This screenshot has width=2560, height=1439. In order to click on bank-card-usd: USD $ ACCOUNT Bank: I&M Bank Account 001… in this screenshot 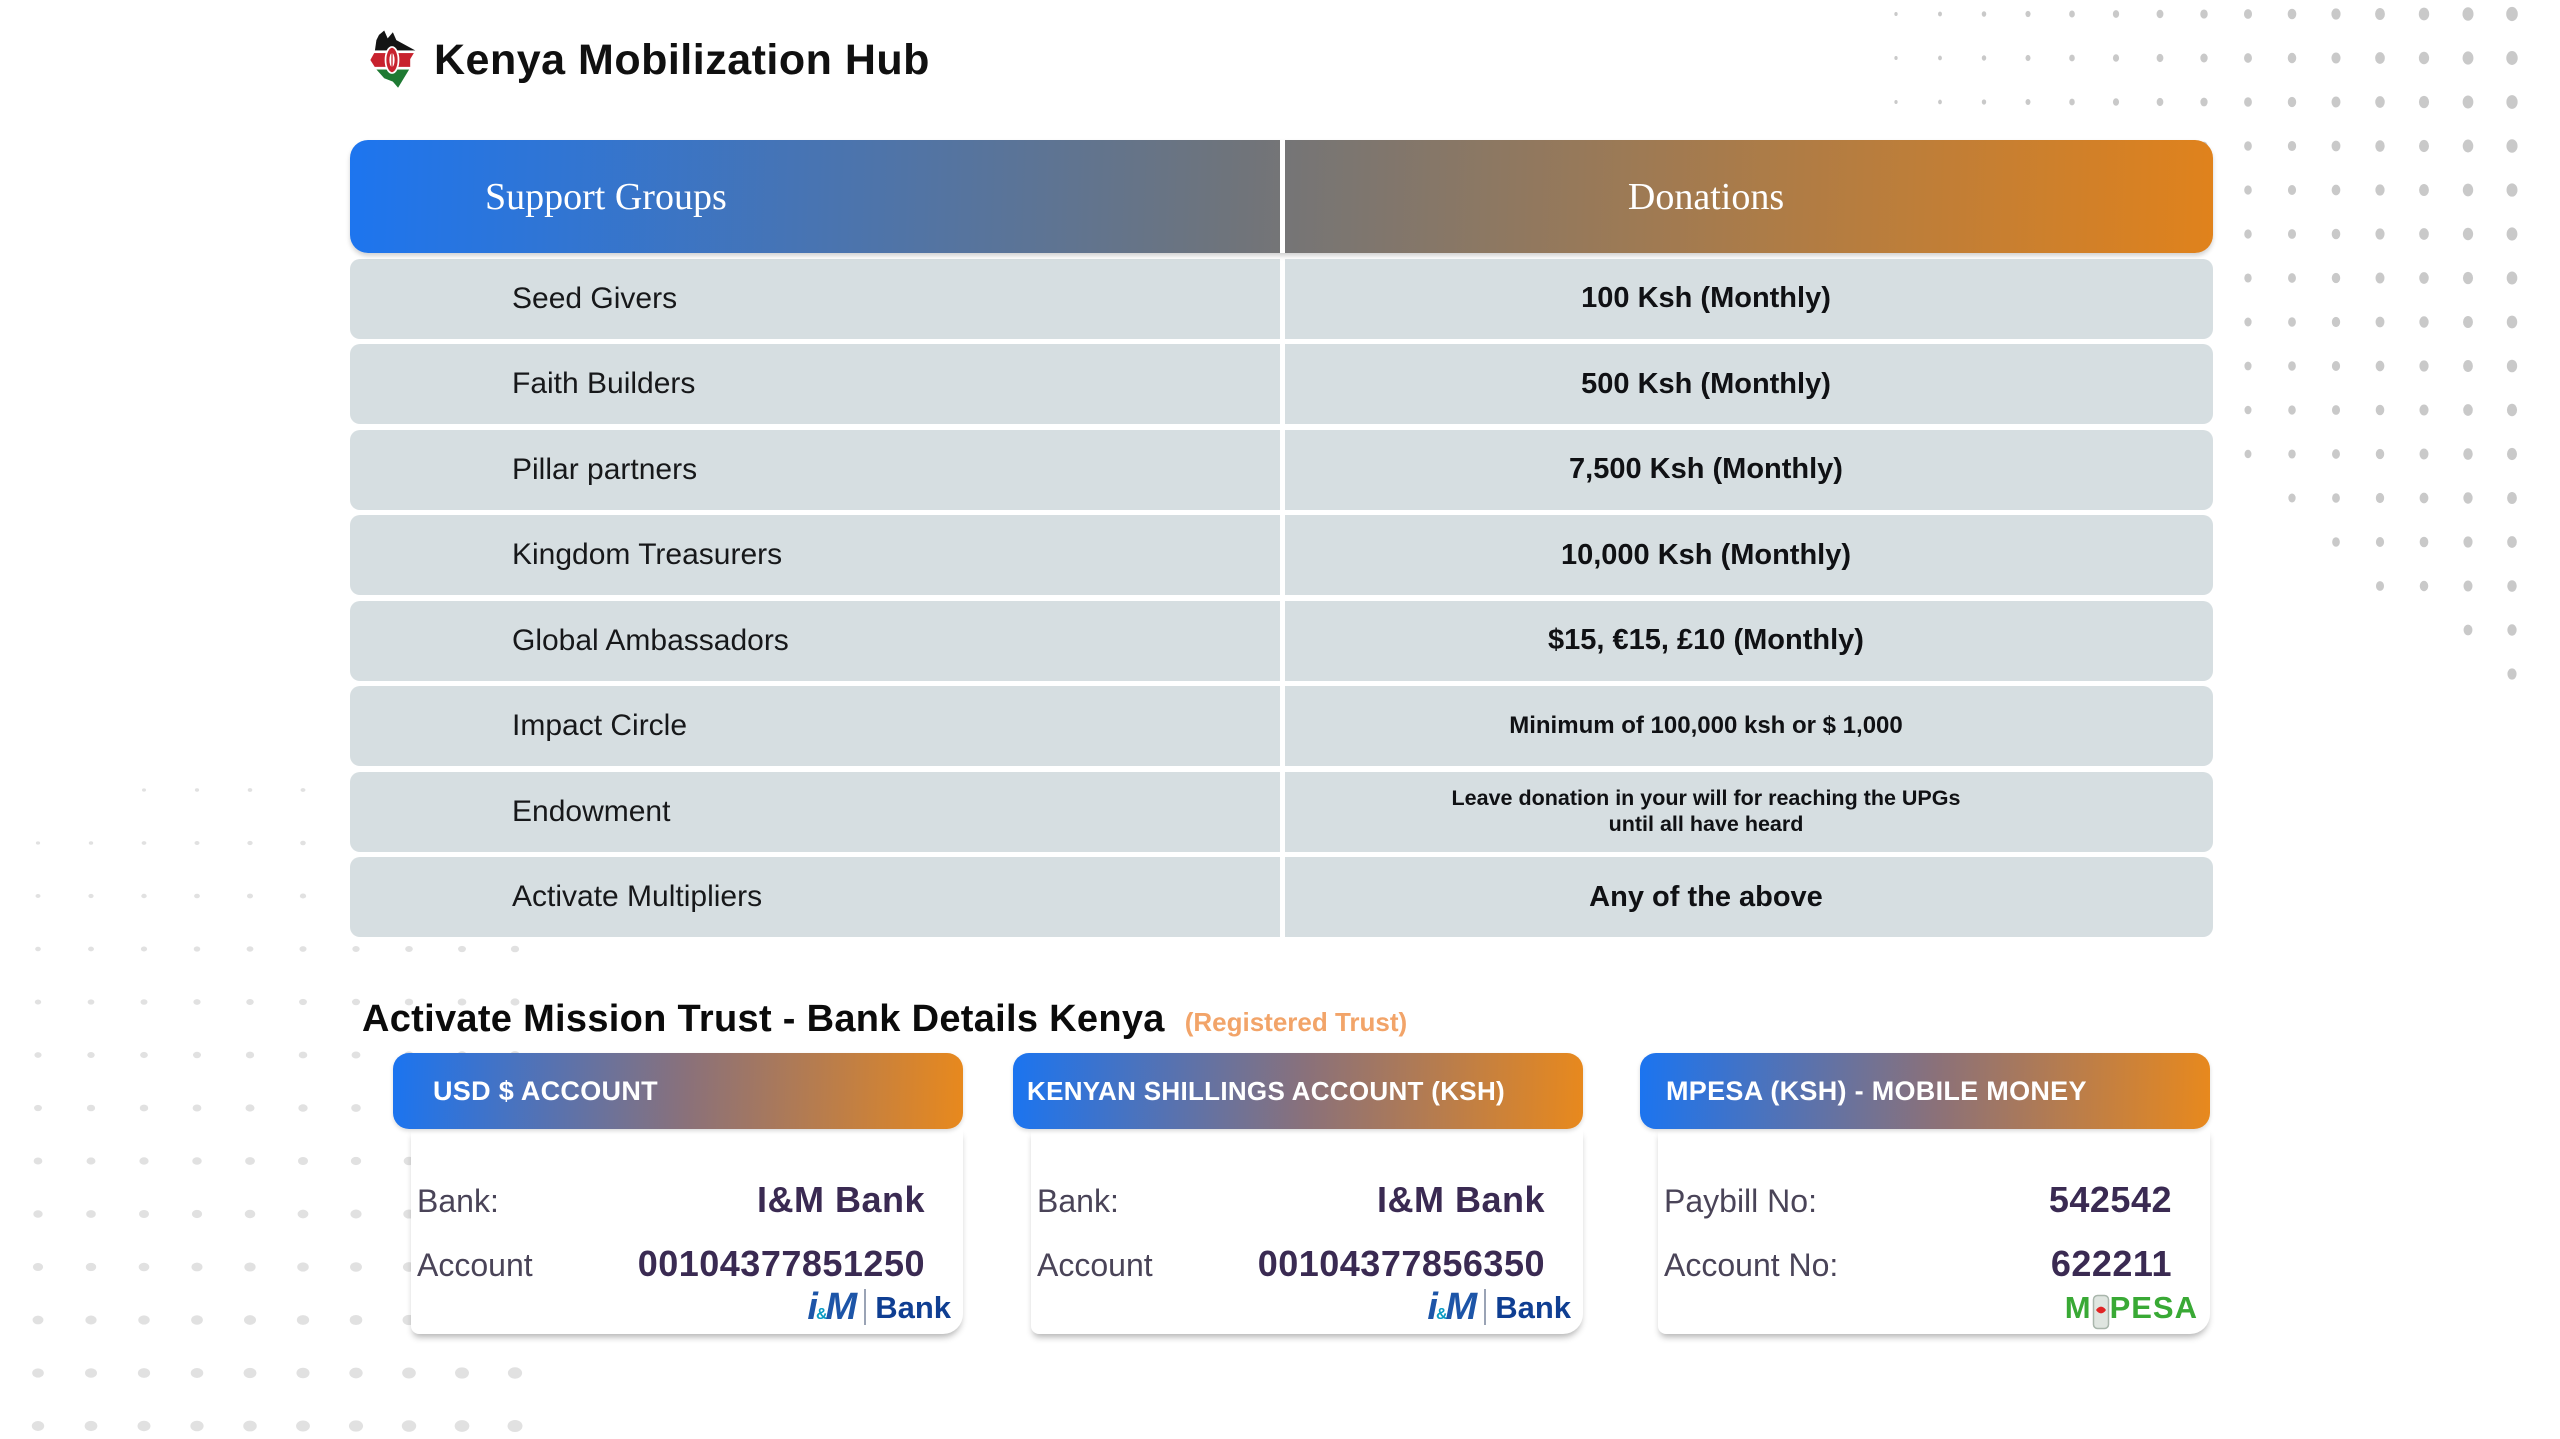, I will do `click(678, 1193)`.